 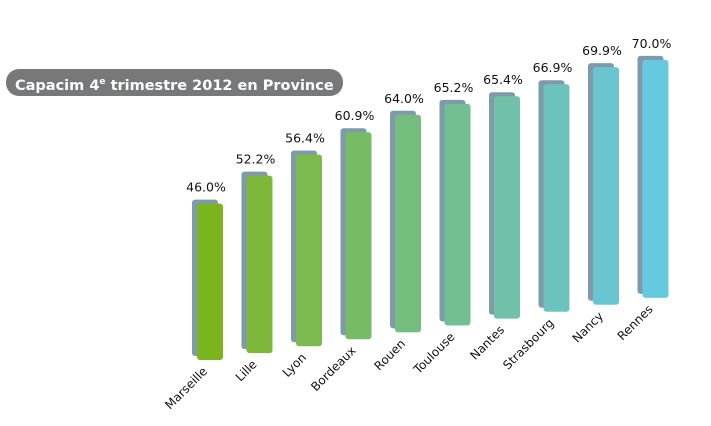 I want to click on data-label: 56.4%, so click(x=305, y=137).